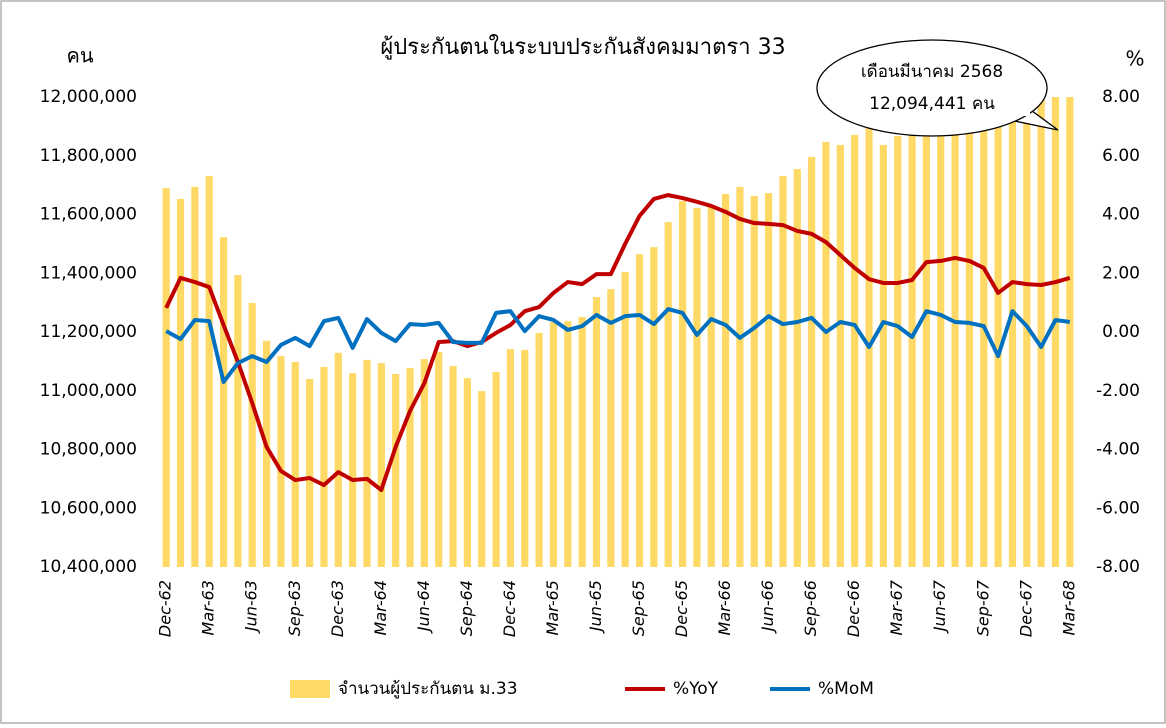 The image size is (1166, 728). Describe the element at coordinates (846, 689) in the screenshot. I see `legend-label: %MoM` at that location.